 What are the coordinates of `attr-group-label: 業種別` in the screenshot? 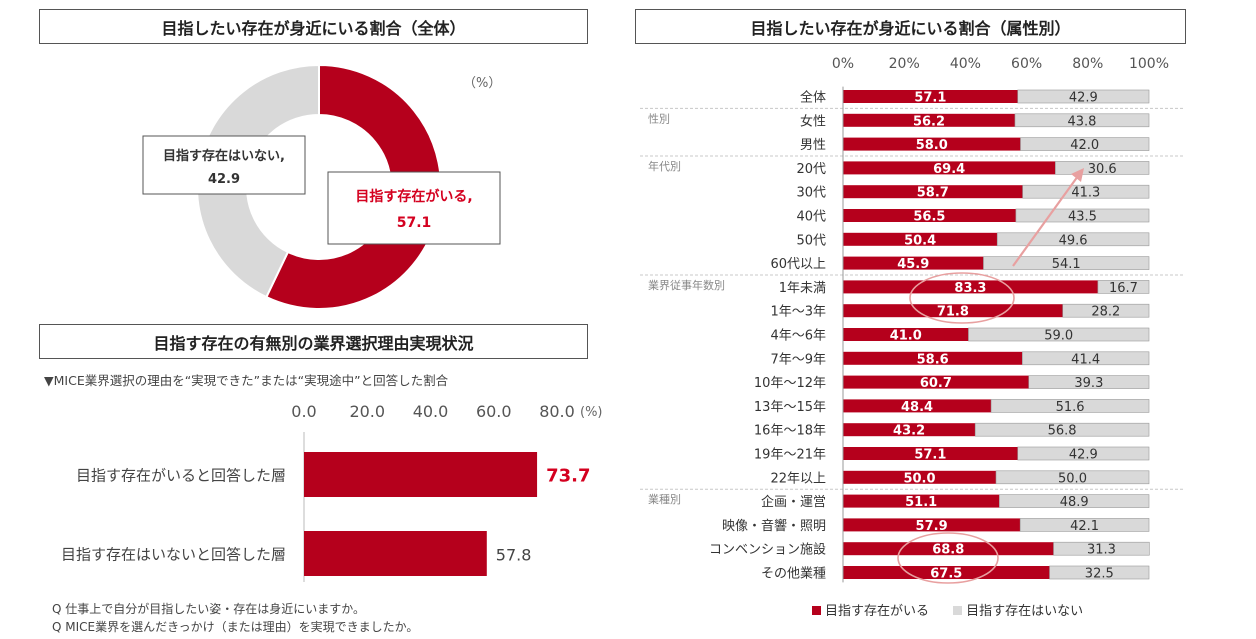 It's located at (664, 499).